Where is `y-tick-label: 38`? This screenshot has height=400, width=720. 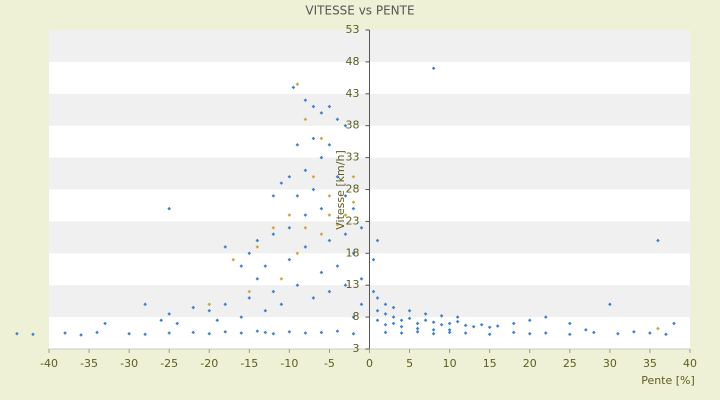 y-tick-label: 38 is located at coordinates (353, 125).